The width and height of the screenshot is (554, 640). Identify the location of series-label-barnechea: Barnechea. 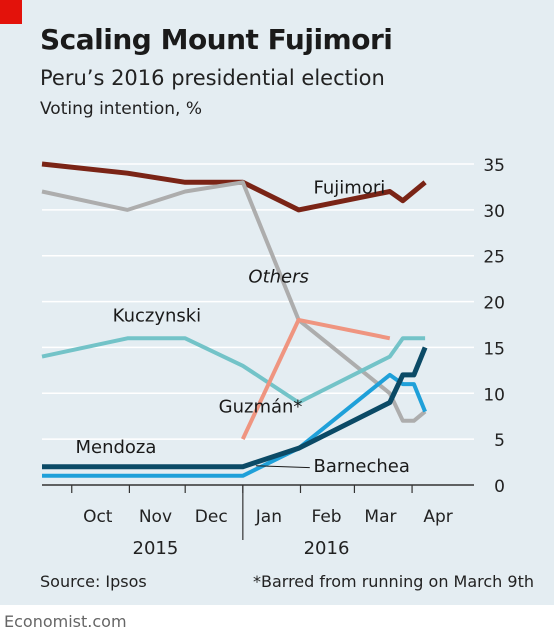
(362, 466).